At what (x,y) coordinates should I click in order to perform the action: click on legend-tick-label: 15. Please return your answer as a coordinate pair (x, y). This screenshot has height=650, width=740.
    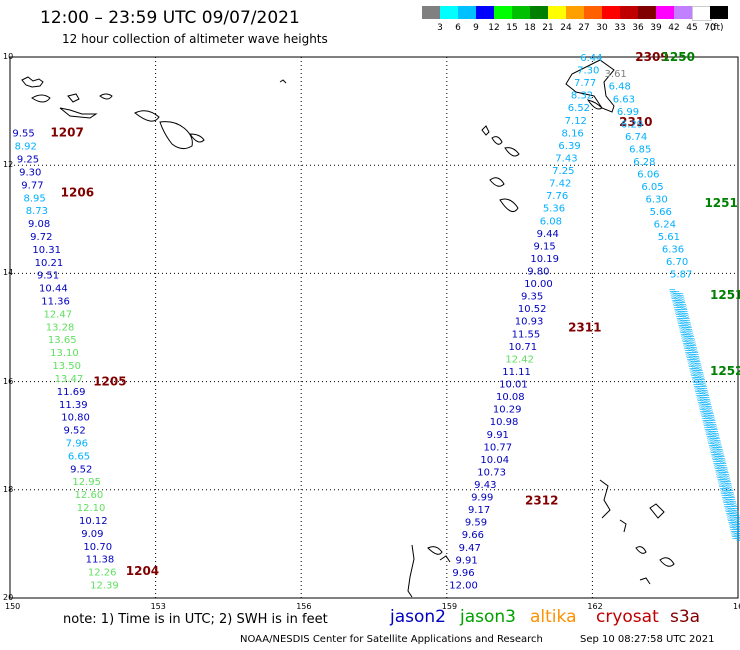
    Looking at the image, I should click on (512, 28).